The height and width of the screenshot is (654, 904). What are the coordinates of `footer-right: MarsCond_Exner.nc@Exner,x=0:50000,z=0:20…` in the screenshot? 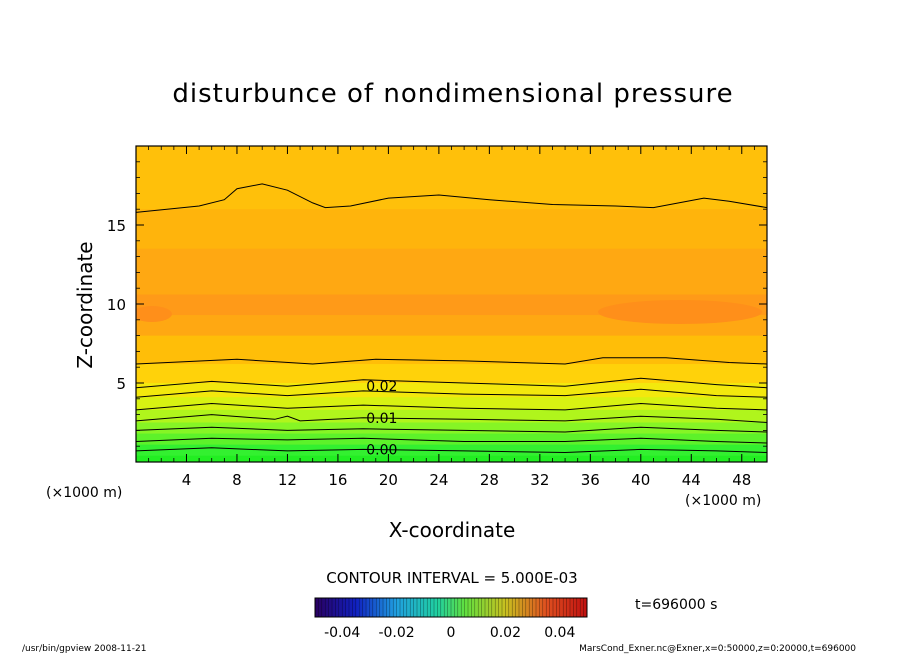 It's located at (717, 649).